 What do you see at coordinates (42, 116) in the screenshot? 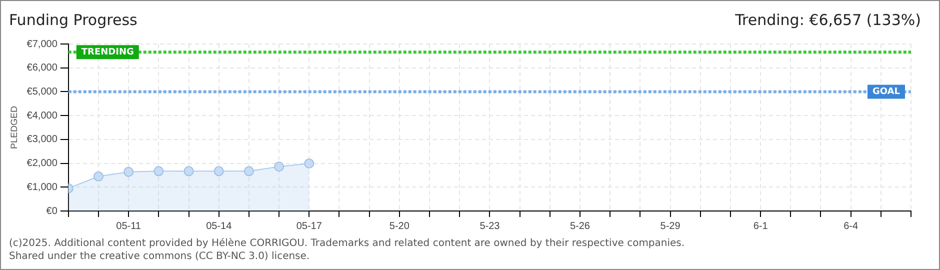
I see `y-tick-label: €4,000` at bounding box center [42, 116].